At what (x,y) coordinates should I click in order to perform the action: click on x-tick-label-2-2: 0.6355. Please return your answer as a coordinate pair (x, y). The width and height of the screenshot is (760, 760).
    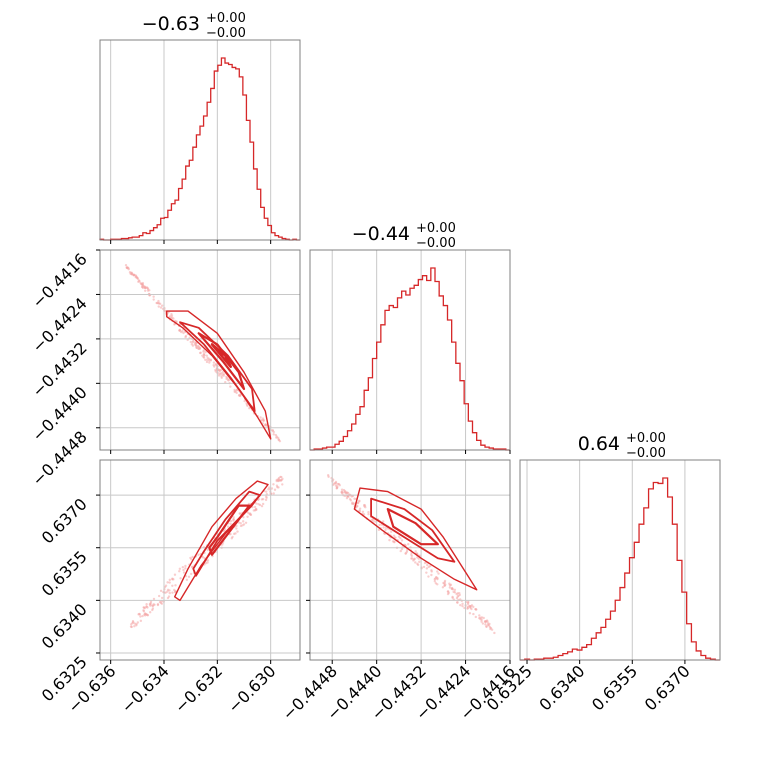
    Looking at the image, I should click on (614, 687).